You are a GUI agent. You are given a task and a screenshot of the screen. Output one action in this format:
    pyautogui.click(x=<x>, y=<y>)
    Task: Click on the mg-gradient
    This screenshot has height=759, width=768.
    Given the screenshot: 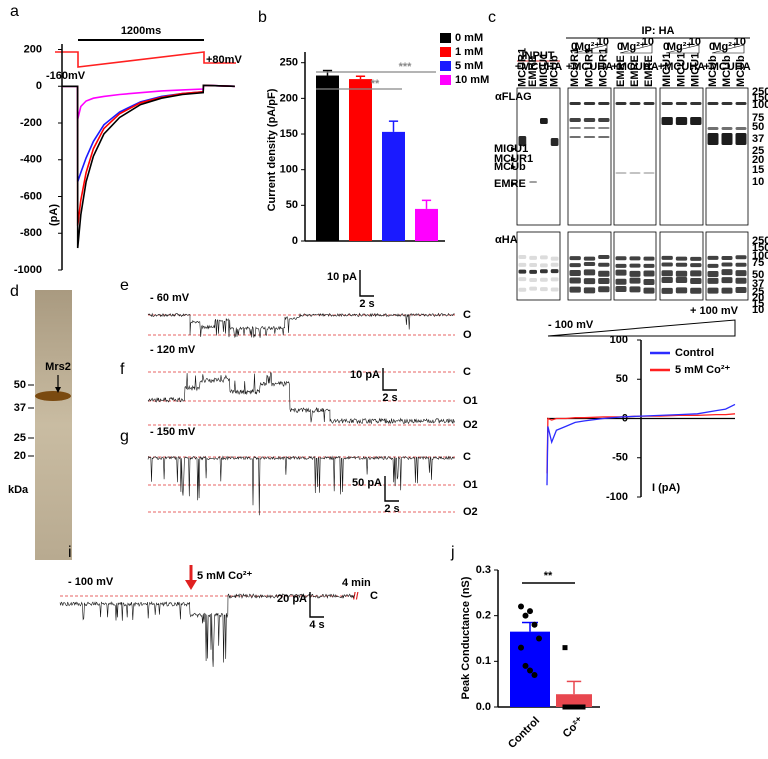 What is the action you would take?
    pyautogui.click(x=682, y=49)
    